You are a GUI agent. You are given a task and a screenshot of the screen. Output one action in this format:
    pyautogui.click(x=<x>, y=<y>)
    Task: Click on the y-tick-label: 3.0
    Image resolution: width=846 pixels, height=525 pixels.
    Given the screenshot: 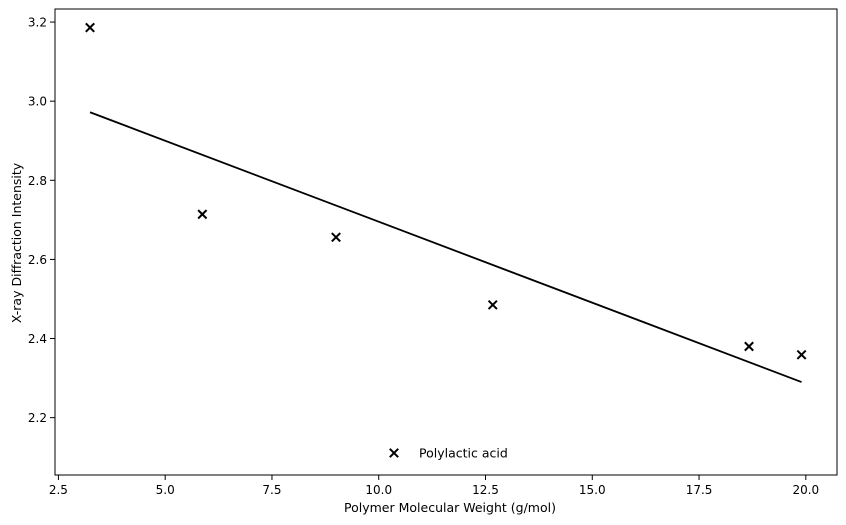 What is the action you would take?
    pyautogui.click(x=37, y=102)
    